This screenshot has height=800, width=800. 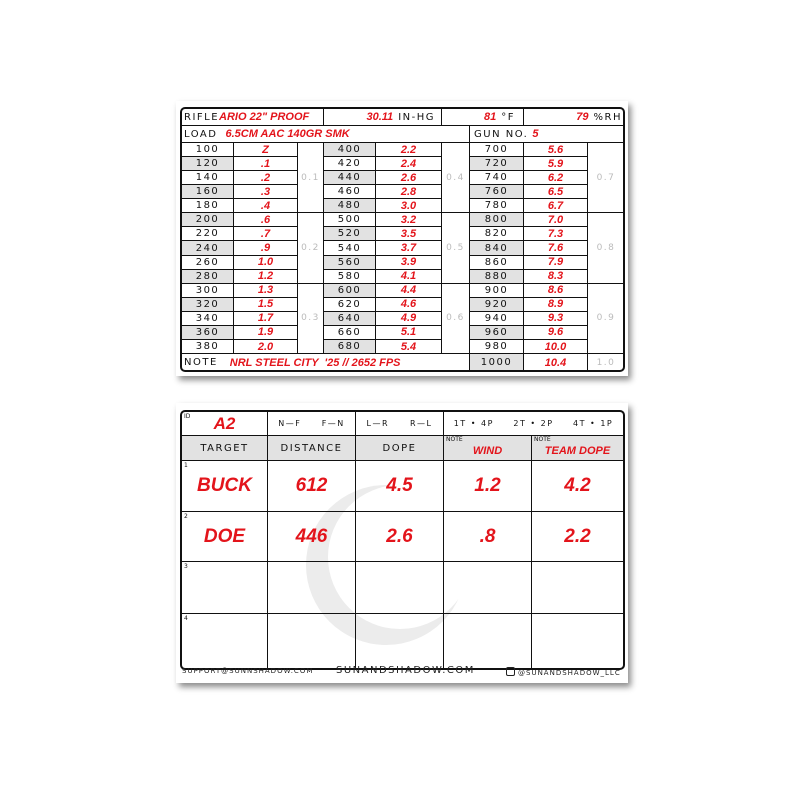 What do you see at coordinates (497, 276) in the screenshot?
I see `distance-cell: 880` at bounding box center [497, 276].